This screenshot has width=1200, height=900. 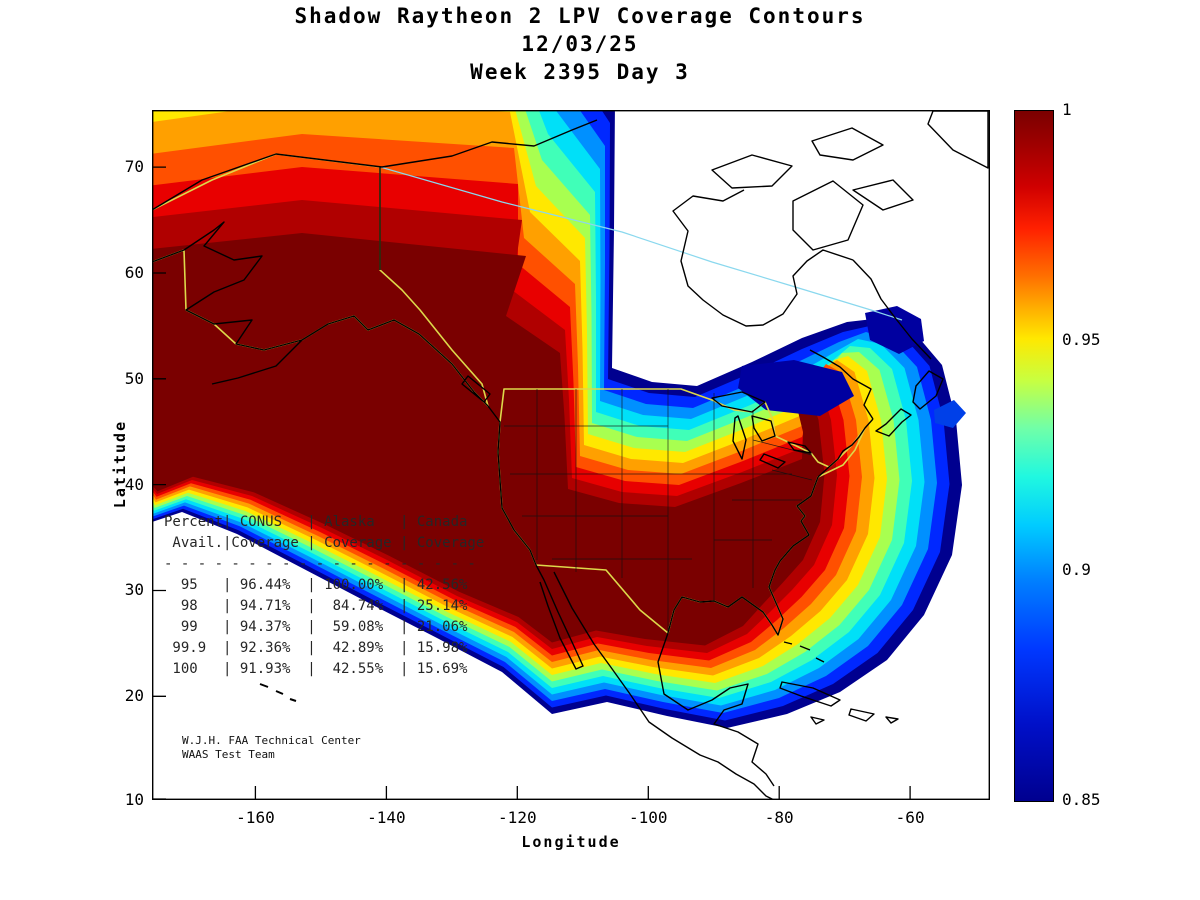 I want to click on y-tick-label: 10, so click(x=134, y=799).